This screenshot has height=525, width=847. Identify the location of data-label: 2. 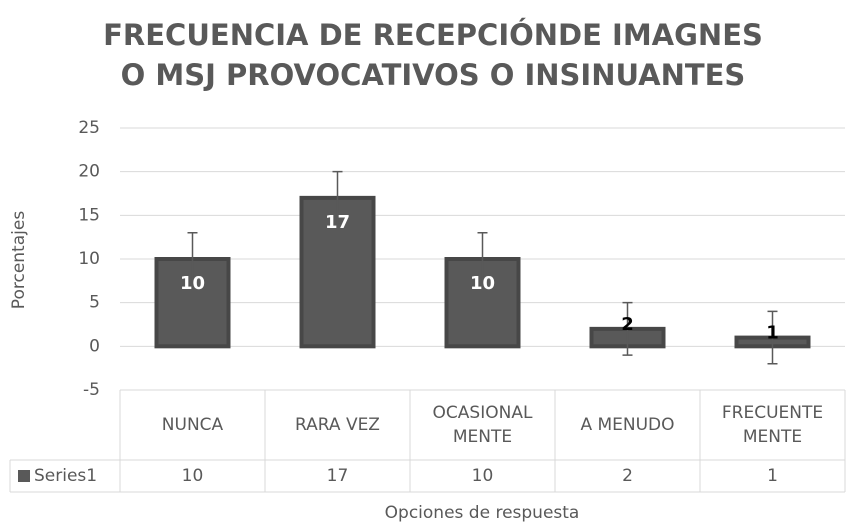
(627, 324).